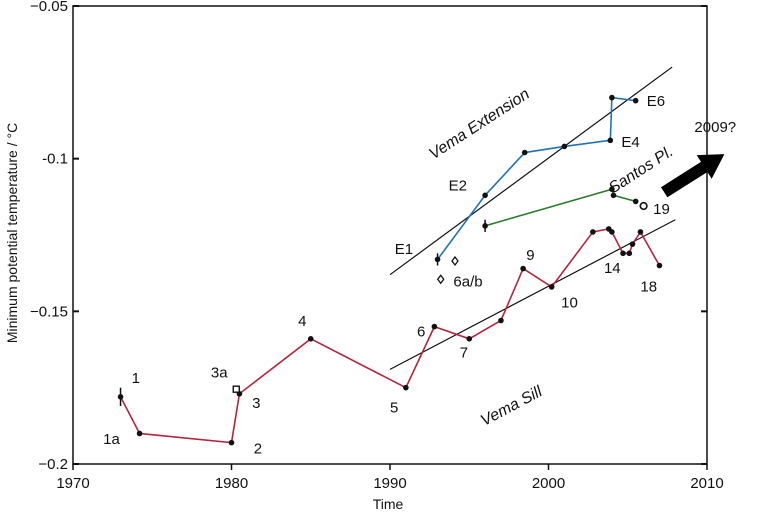  What do you see at coordinates (612, 268) in the screenshot?
I see `point-label: 14` at bounding box center [612, 268].